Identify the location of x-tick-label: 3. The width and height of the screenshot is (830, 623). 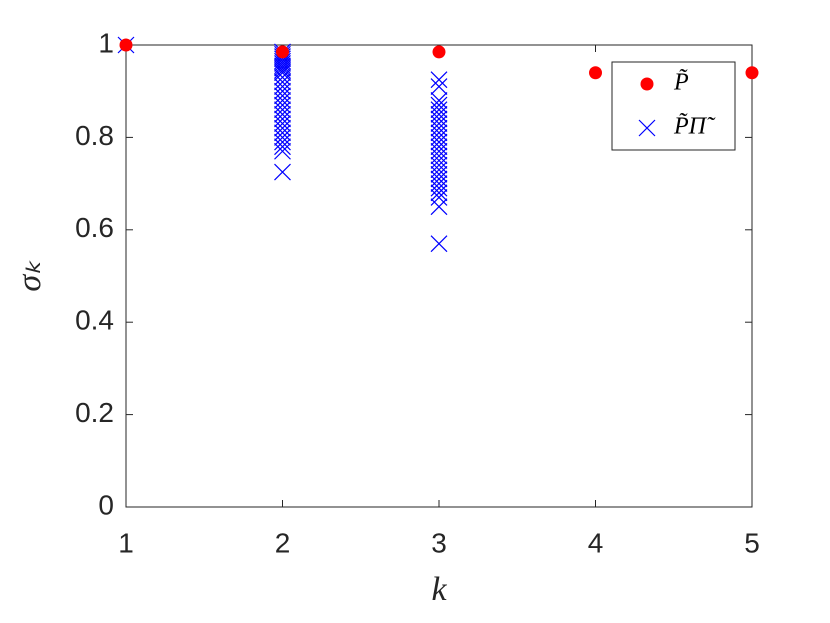
(439, 542).